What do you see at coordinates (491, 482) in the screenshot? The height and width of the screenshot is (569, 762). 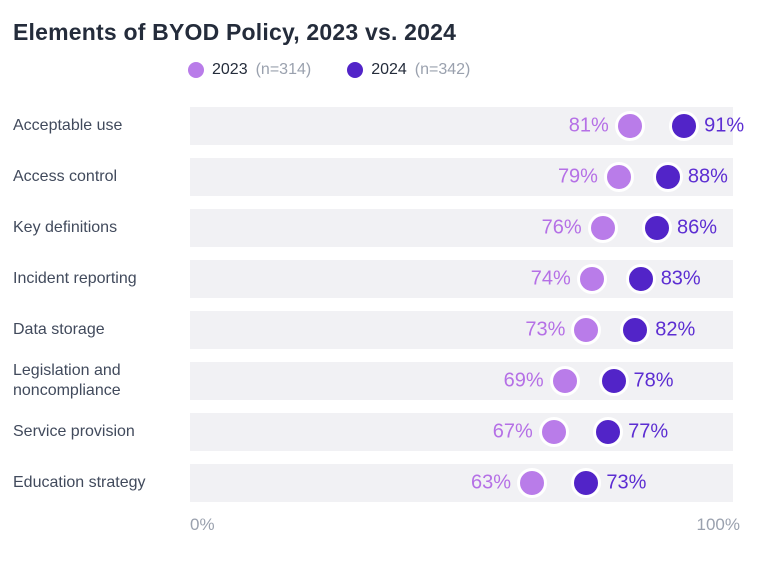 I see `value-label-2023: 63%` at bounding box center [491, 482].